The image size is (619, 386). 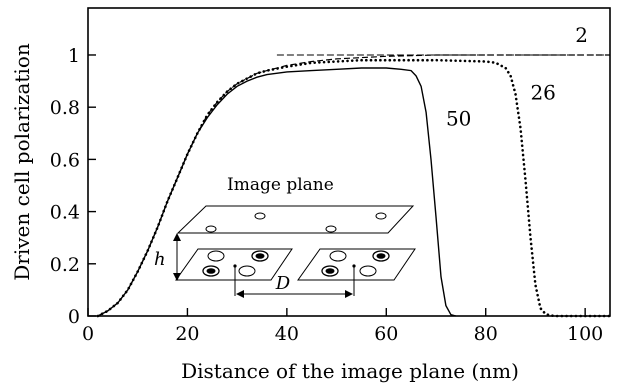 What do you see at coordinates (350, 371) in the screenshot?
I see `x-axis-label: Distance of the image plane (nm)` at bounding box center [350, 371].